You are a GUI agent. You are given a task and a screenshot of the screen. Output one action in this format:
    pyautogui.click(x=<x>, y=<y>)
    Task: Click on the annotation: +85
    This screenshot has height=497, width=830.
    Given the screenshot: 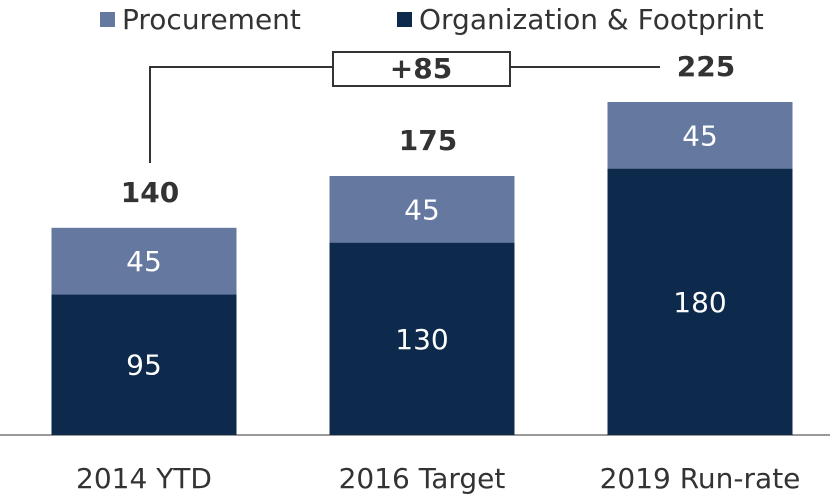 What is the action you would take?
    pyautogui.click(x=421, y=68)
    